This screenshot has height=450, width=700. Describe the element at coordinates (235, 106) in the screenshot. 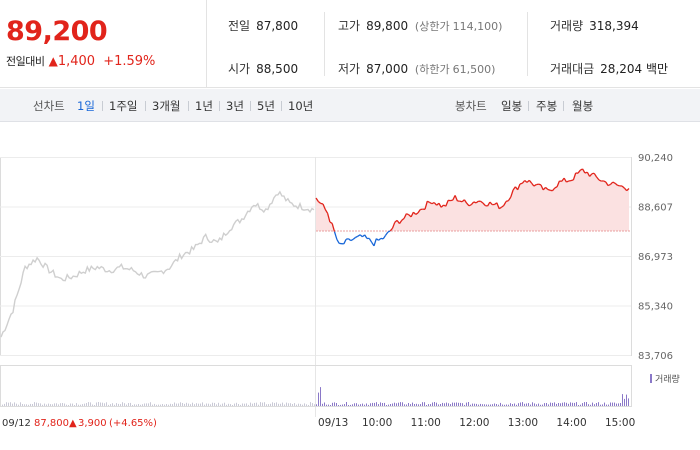

I see `tab-3year: 3년` at that location.